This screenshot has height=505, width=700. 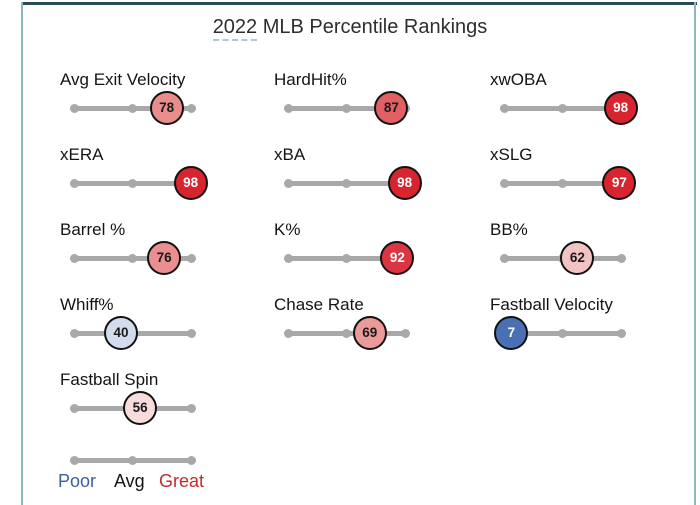 I want to click on stat-slider: Avg Exit Velocity 78, so click(x=167, y=107).